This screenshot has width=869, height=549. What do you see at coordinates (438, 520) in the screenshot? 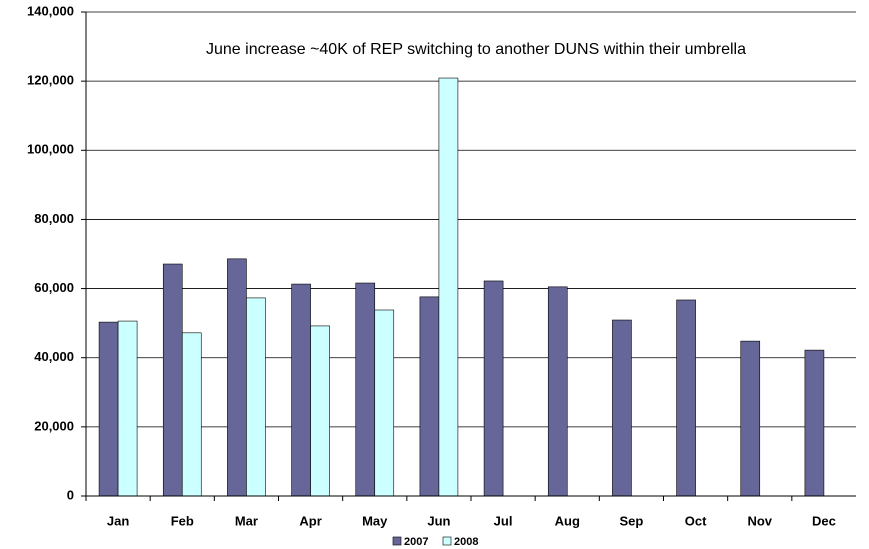
I see `x-tick-label: Jun` at bounding box center [438, 520].